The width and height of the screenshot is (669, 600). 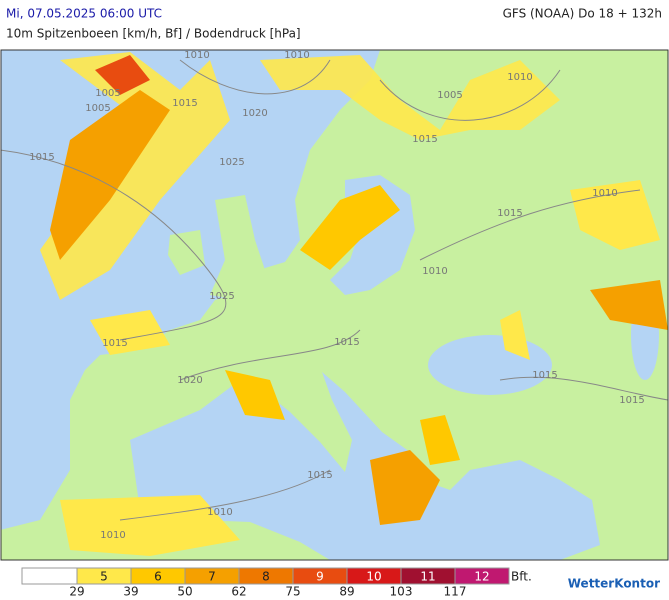 What do you see at coordinates (373, 577) in the screenshot?
I see `legend-bft: 10` at bounding box center [373, 577].